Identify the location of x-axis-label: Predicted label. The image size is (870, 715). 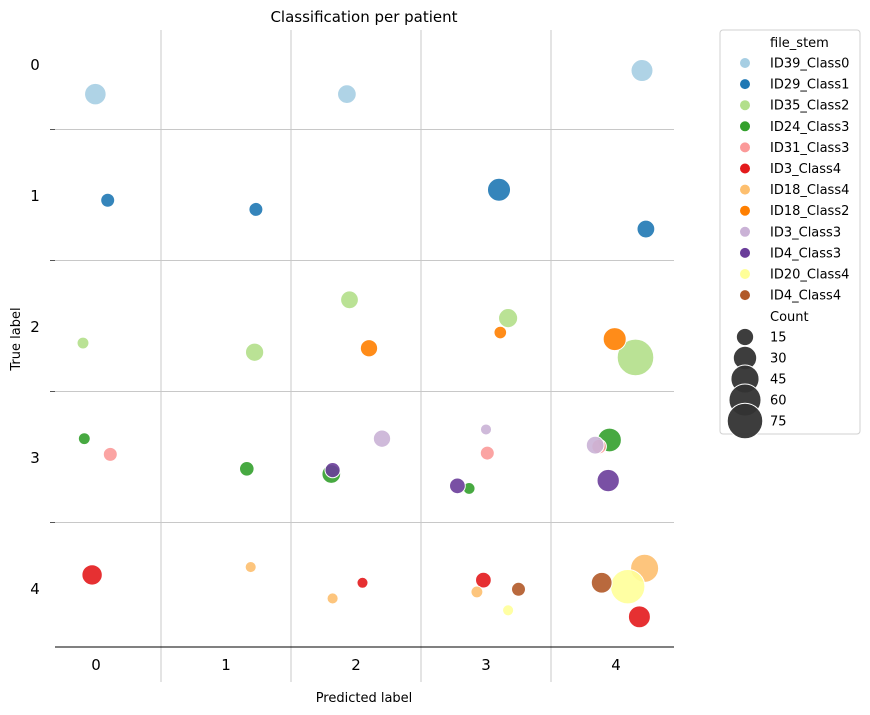
(364, 698).